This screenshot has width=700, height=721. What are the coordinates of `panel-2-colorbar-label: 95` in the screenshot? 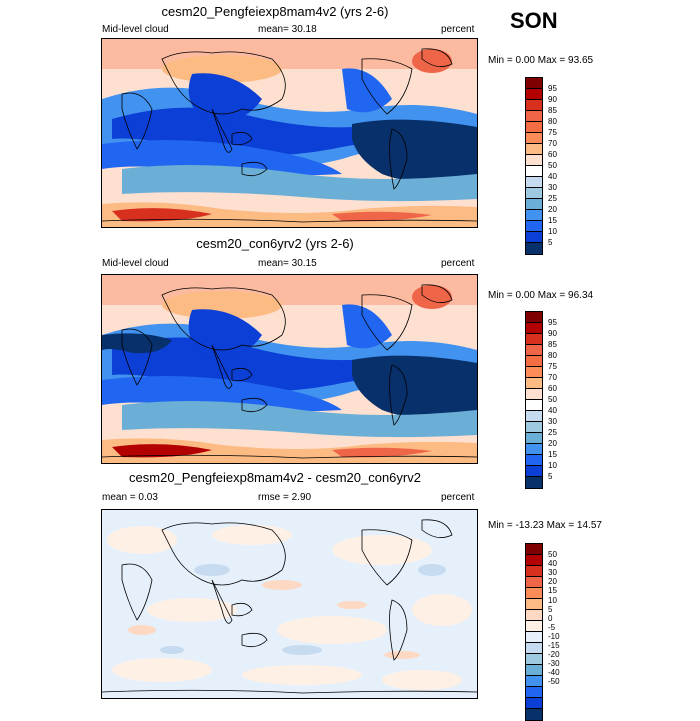 It's located at (552, 322).